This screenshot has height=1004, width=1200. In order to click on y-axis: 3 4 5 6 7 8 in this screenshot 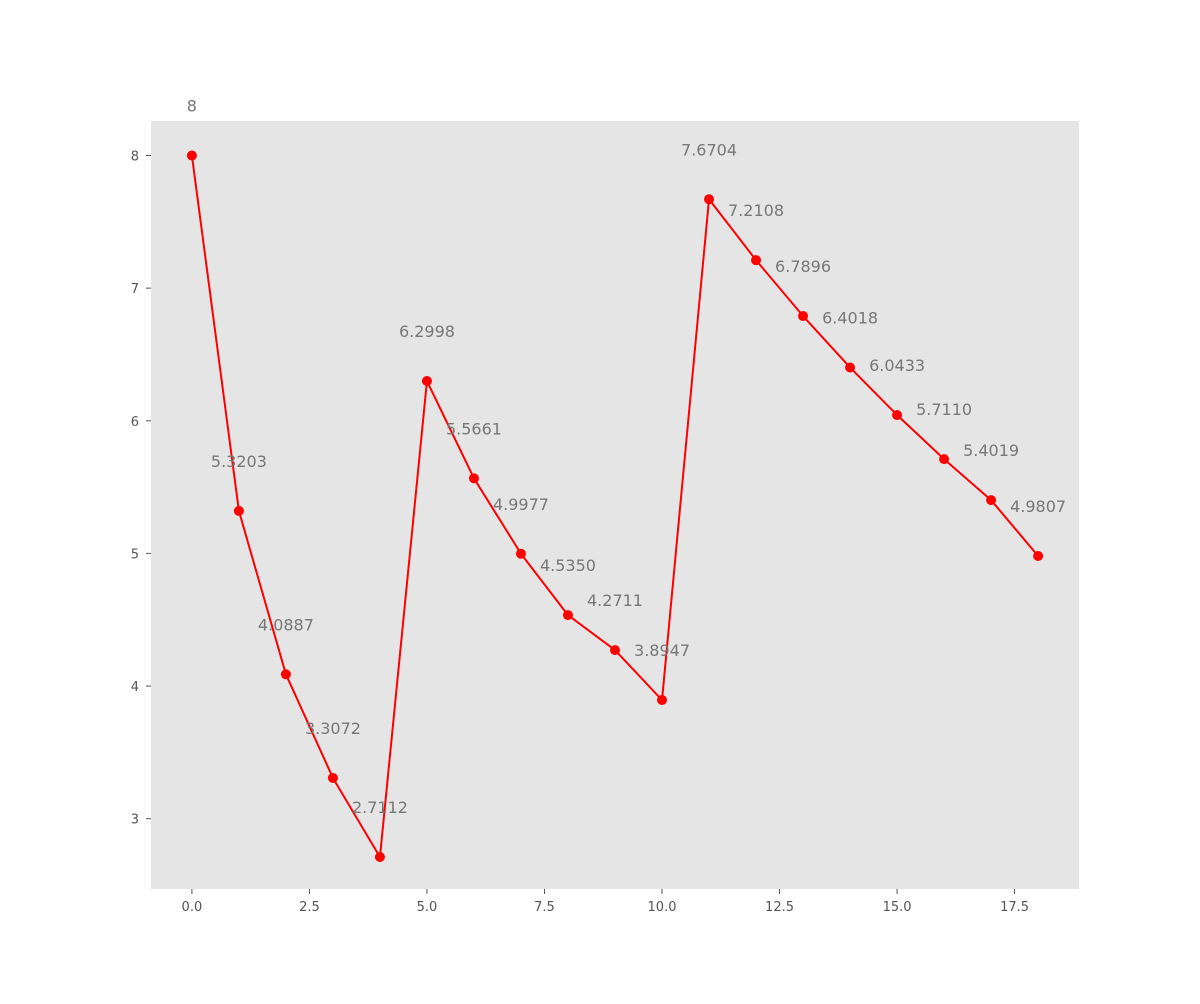, I will do `click(141, 488)`.